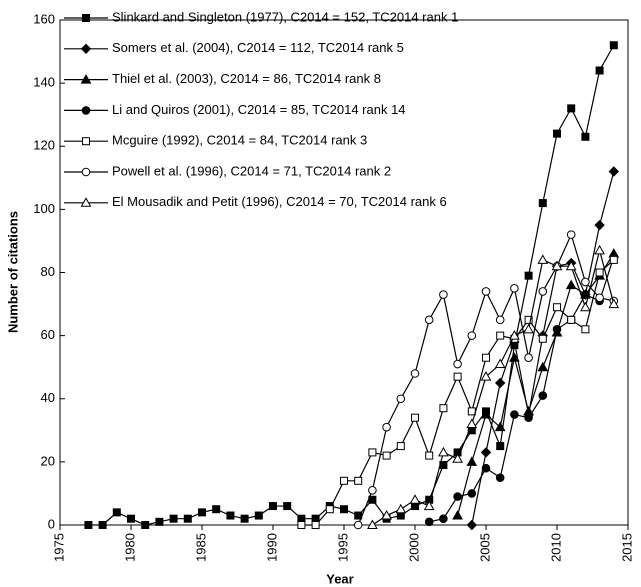 The height and width of the screenshot is (587, 641). Describe the element at coordinates (48, 334) in the screenshot. I see `y-tick-label: 60` at that location.